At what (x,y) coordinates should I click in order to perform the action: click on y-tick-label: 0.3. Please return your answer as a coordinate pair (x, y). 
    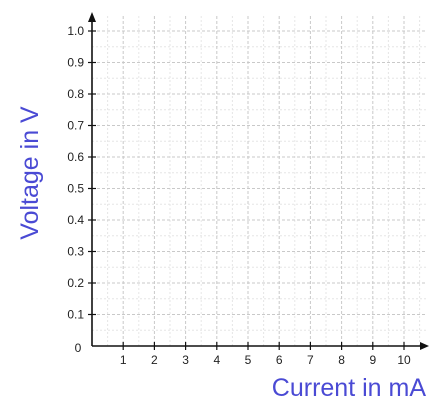
    Looking at the image, I should click on (75, 252).